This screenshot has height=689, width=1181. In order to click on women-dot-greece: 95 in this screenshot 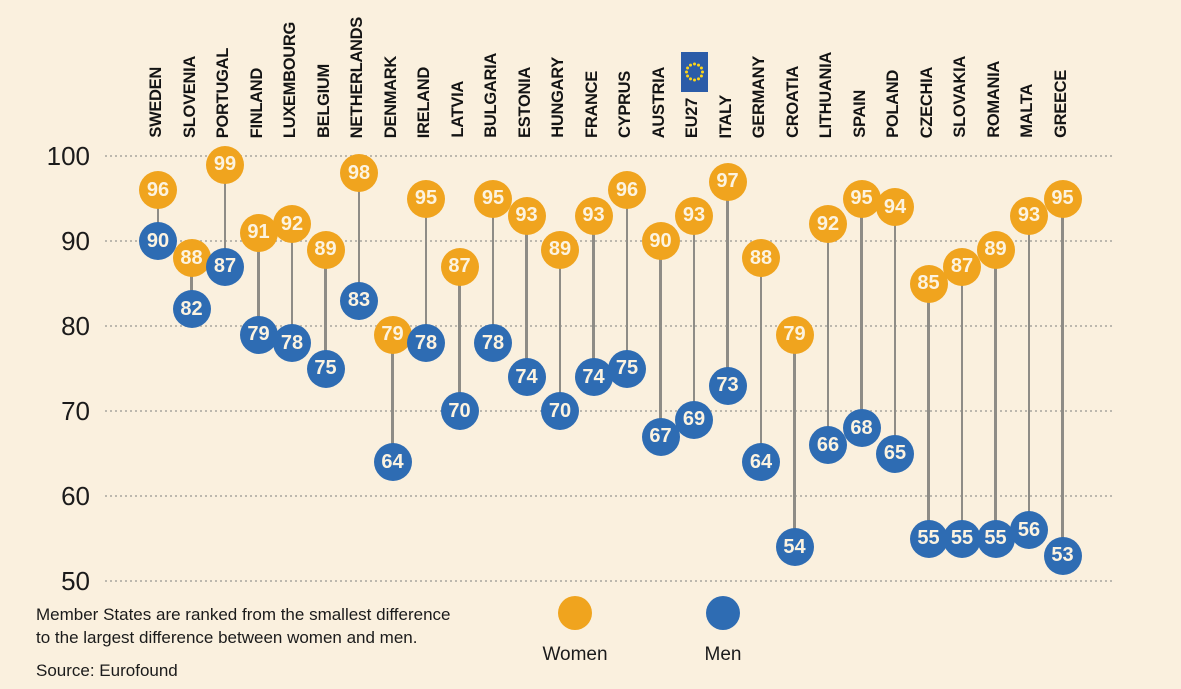, I will do `click(1062, 198)`.